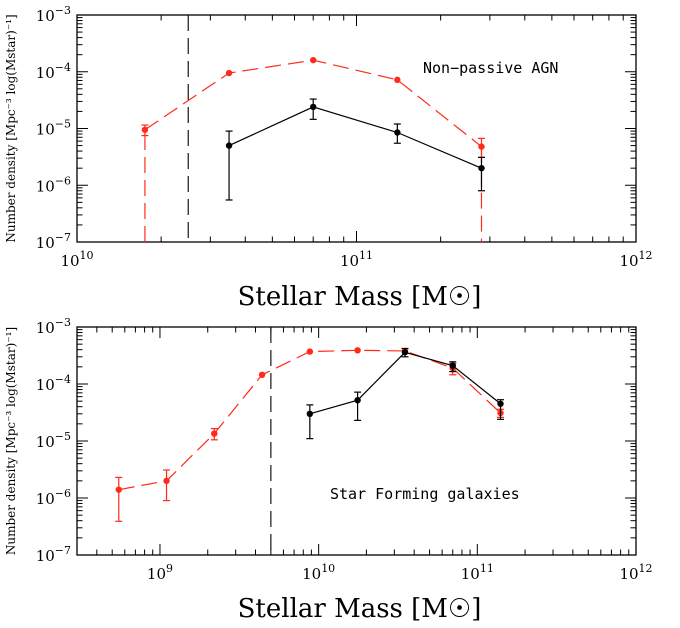 Image resolution: width=680 pixels, height=628 pixels. I want to click on x-tick-label: 109, so click(160, 572).